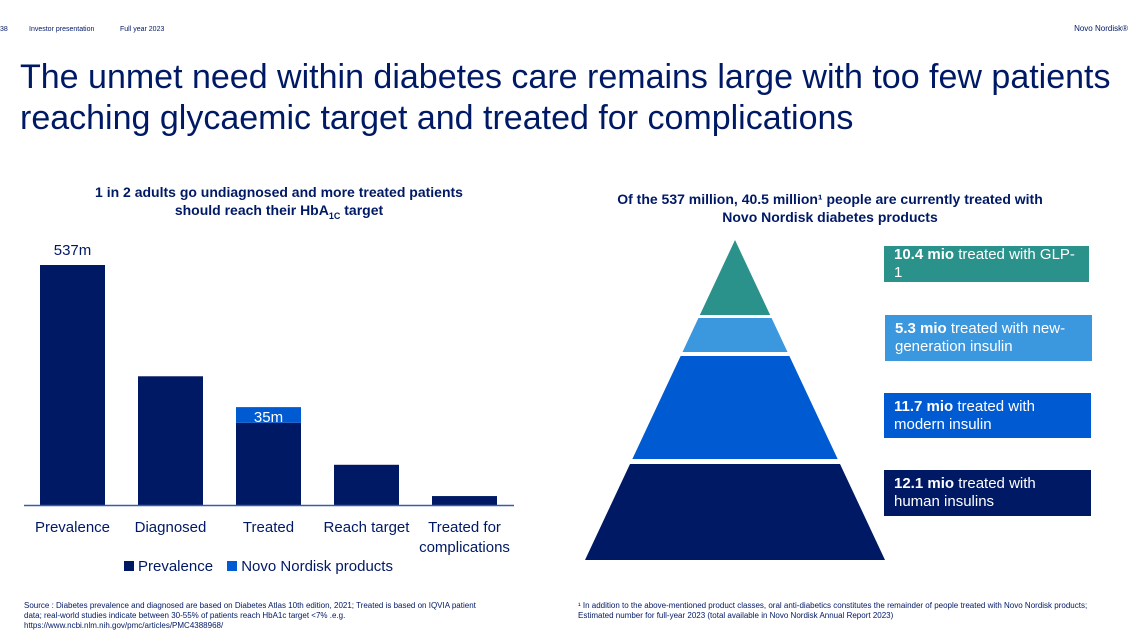  Describe the element at coordinates (168, 566) in the screenshot. I see `legend-item-prevalence: Prevalence` at that location.